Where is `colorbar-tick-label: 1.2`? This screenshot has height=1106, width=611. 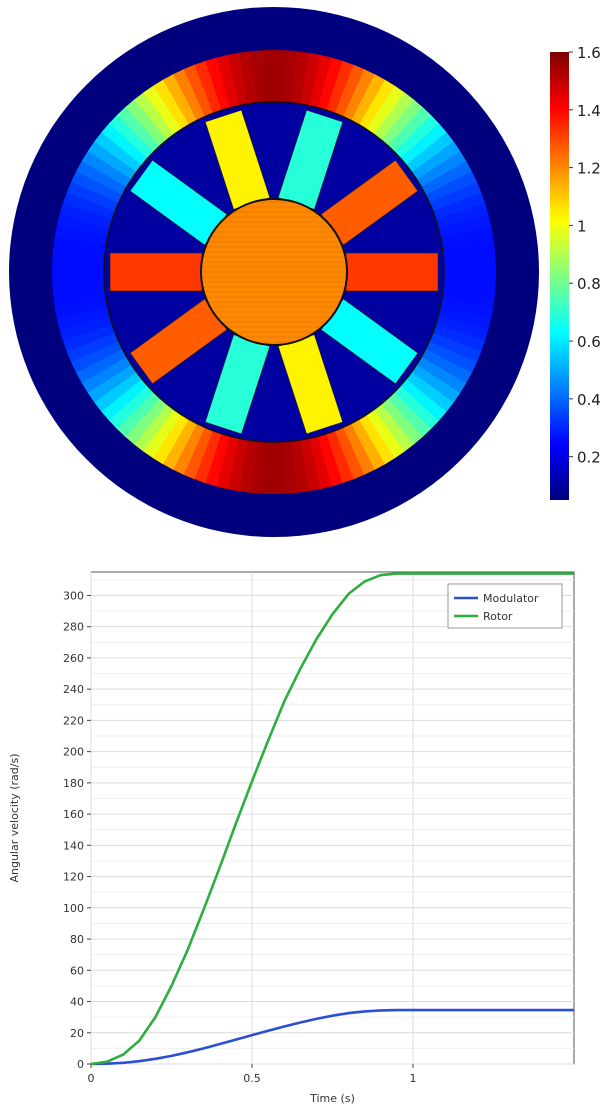
colorbar-tick-label: 1.2 is located at coordinates (589, 169).